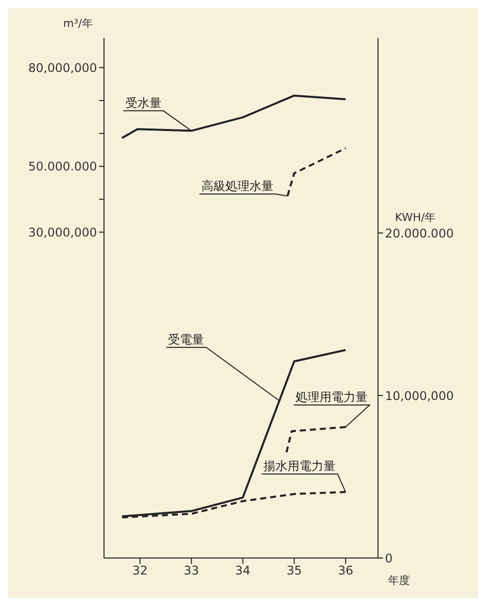 This screenshot has height=600, width=478. Describe the element at coordinates (399, 580) in the screenshot. I see `x-axis-title: 年度` at that location.